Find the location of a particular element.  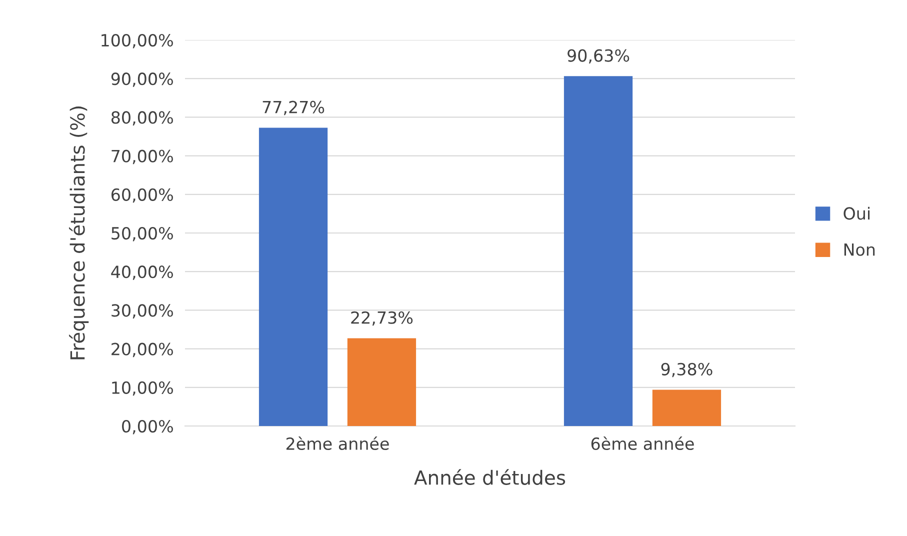

data-label: 9,38% is located at coordinates (686, 370).